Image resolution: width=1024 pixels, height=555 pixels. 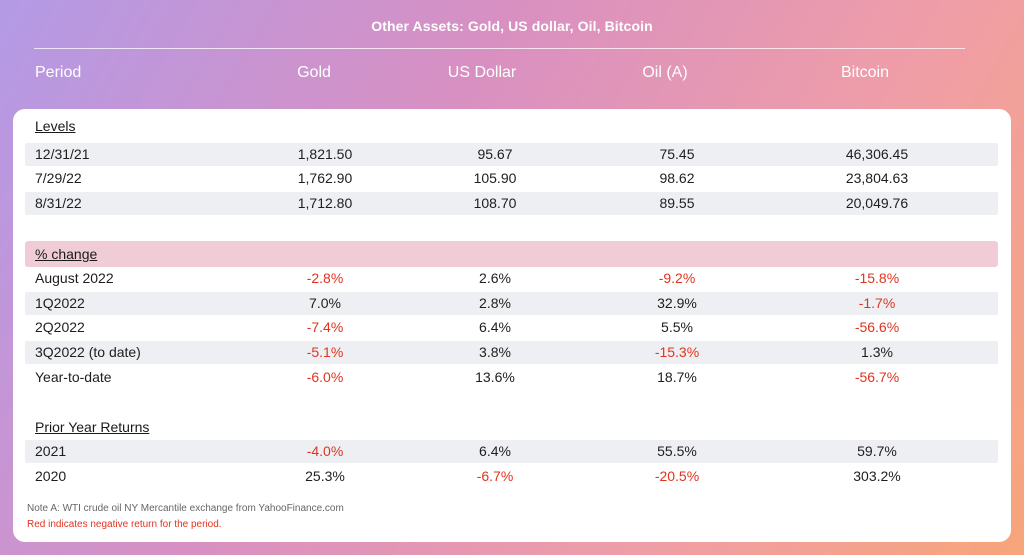 I want to click on gold-cell: 1,762.90, so click(x=325, y=178).